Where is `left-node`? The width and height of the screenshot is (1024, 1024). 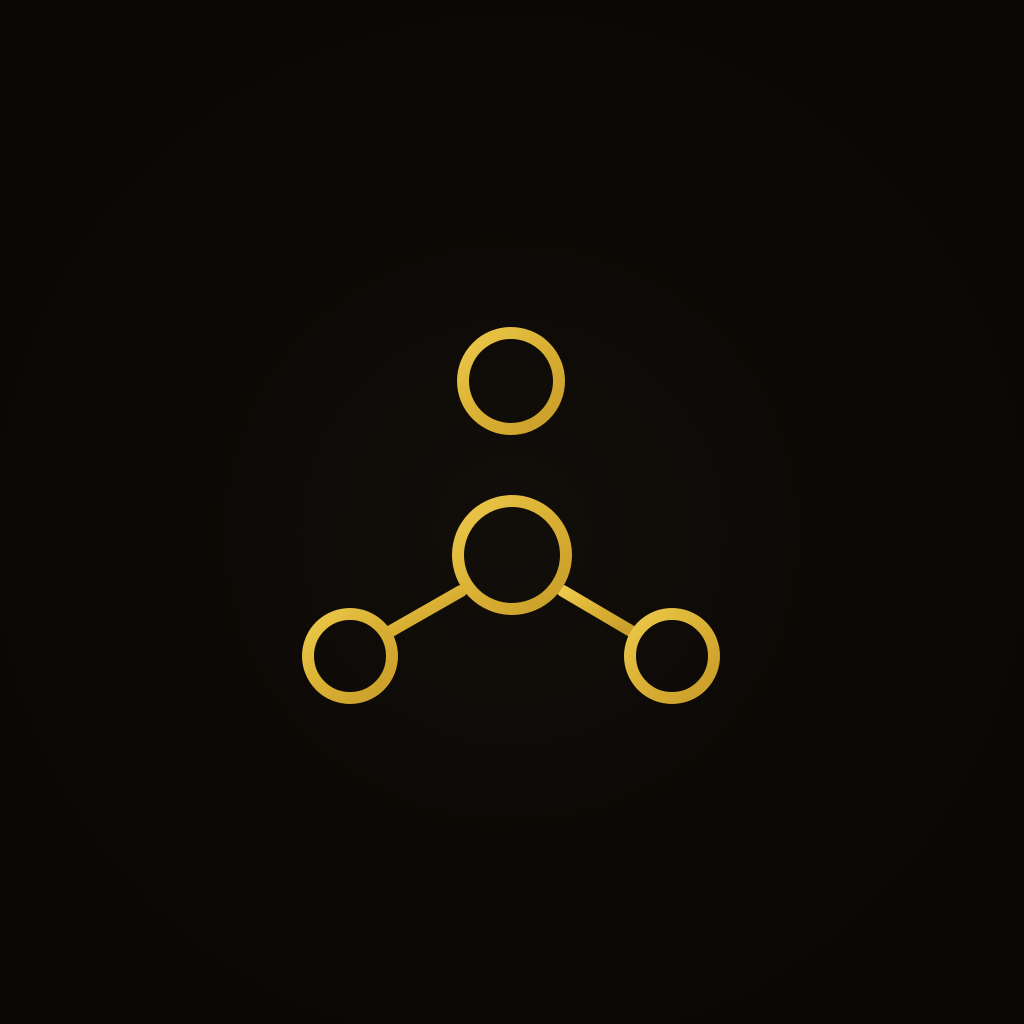
left-node is located at coordinates (350, 656).